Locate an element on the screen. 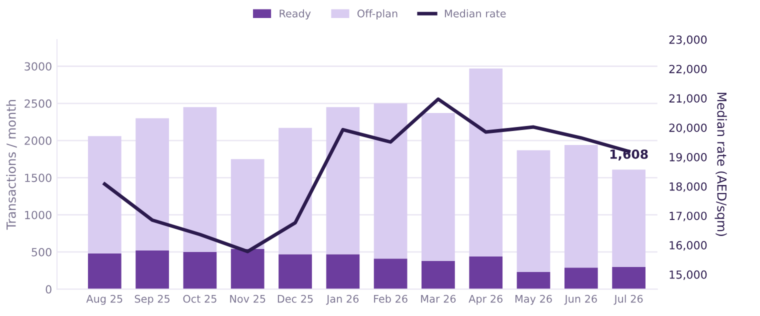 The image size is (760, 316). y2-tick-label: 19,000 is located at coordinates (688, 157).